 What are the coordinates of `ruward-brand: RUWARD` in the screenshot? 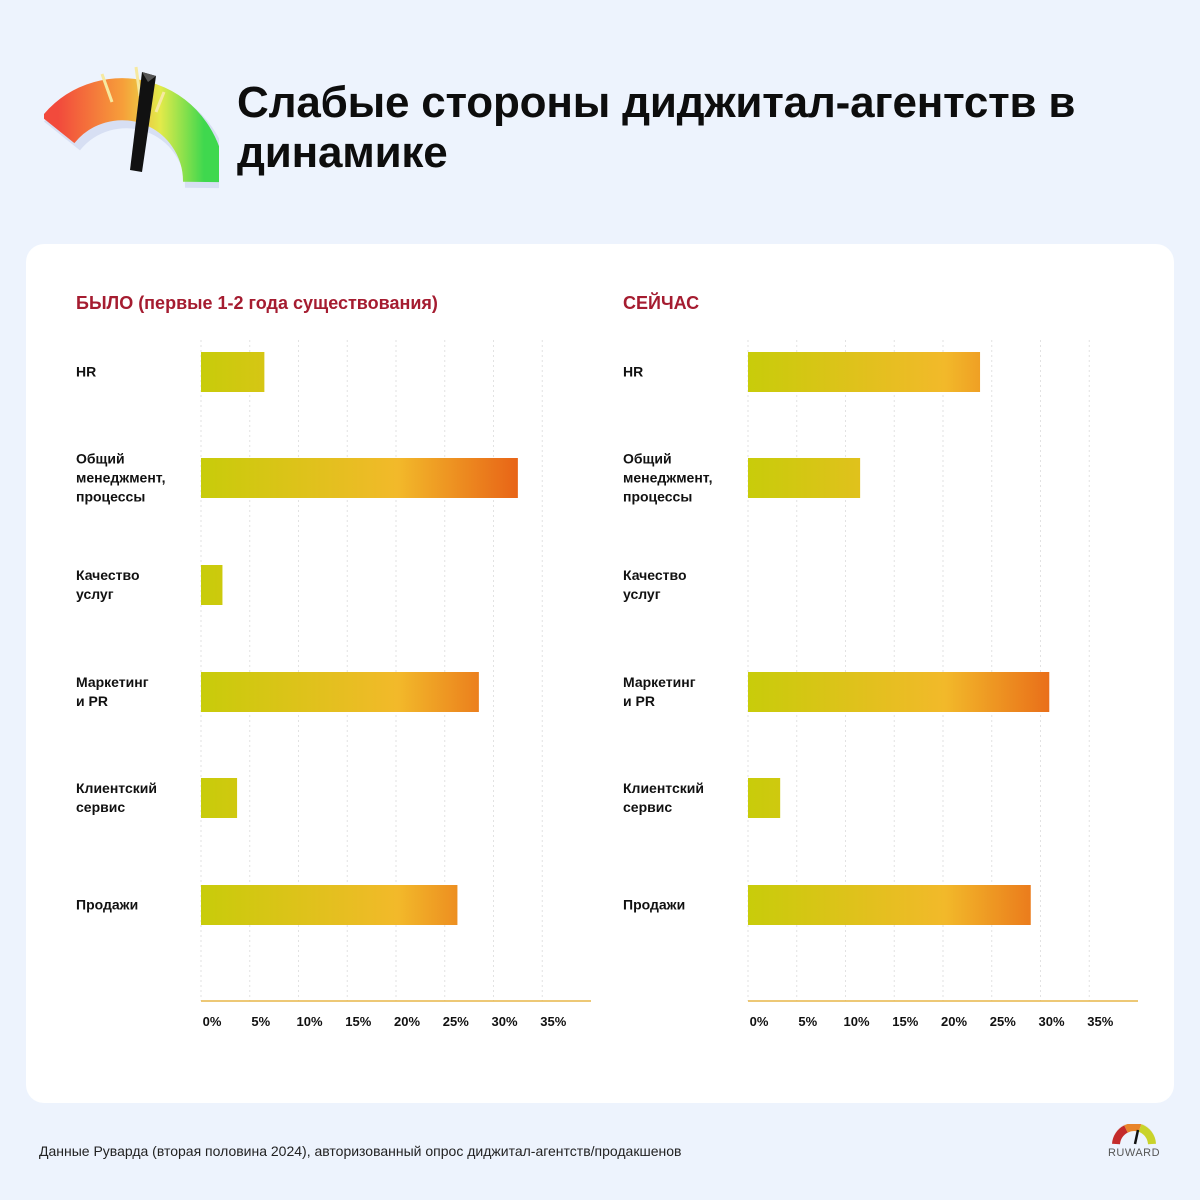 It's located at (1134, 1143).